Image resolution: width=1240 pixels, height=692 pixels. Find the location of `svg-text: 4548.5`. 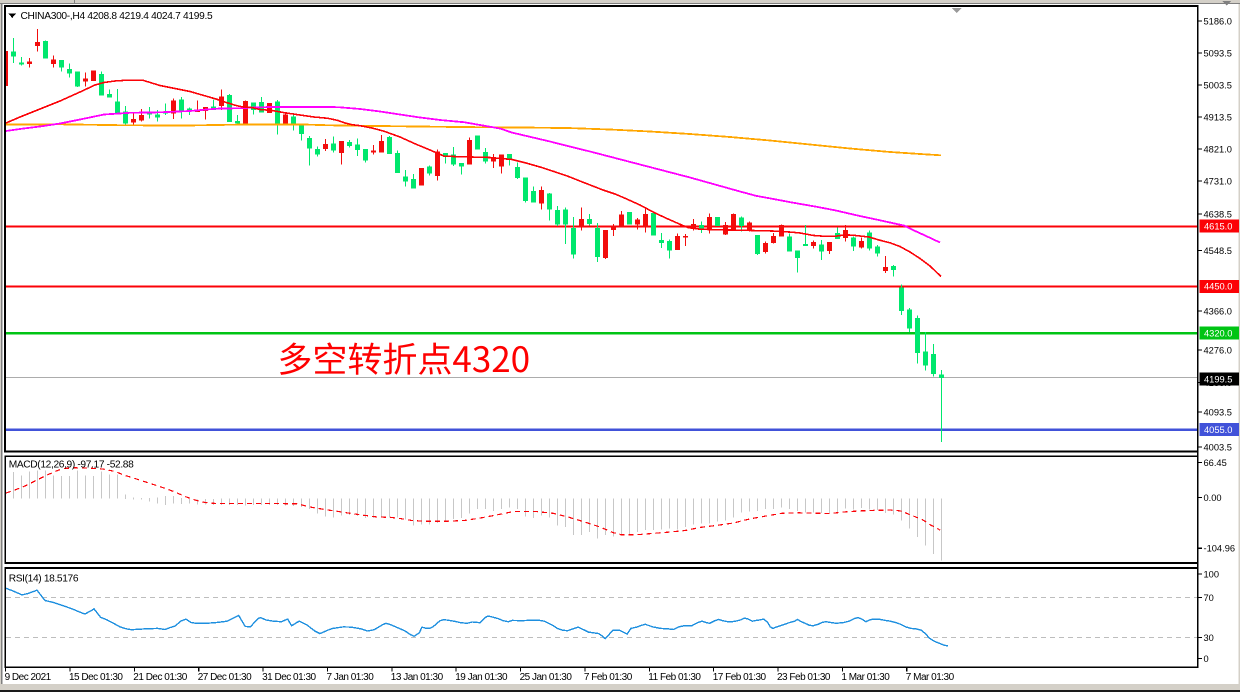

svg-text: 4548.5 is located at coordinates (1218, 251).